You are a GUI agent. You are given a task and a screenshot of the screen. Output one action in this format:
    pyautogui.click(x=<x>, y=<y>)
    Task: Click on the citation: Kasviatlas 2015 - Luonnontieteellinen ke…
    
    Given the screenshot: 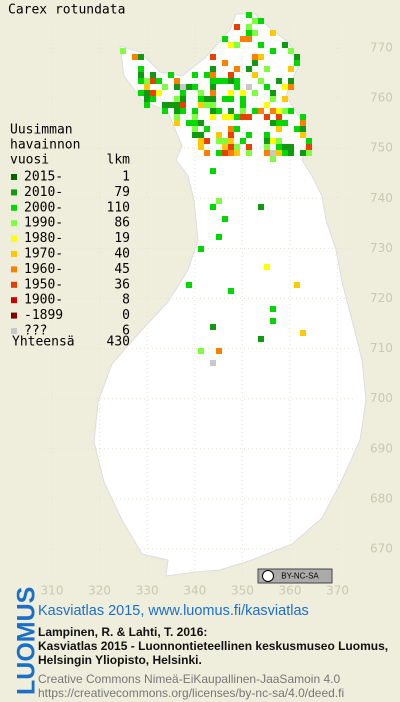 What is the action you would take?
    pyautogui.click(x=213, y=646)
    